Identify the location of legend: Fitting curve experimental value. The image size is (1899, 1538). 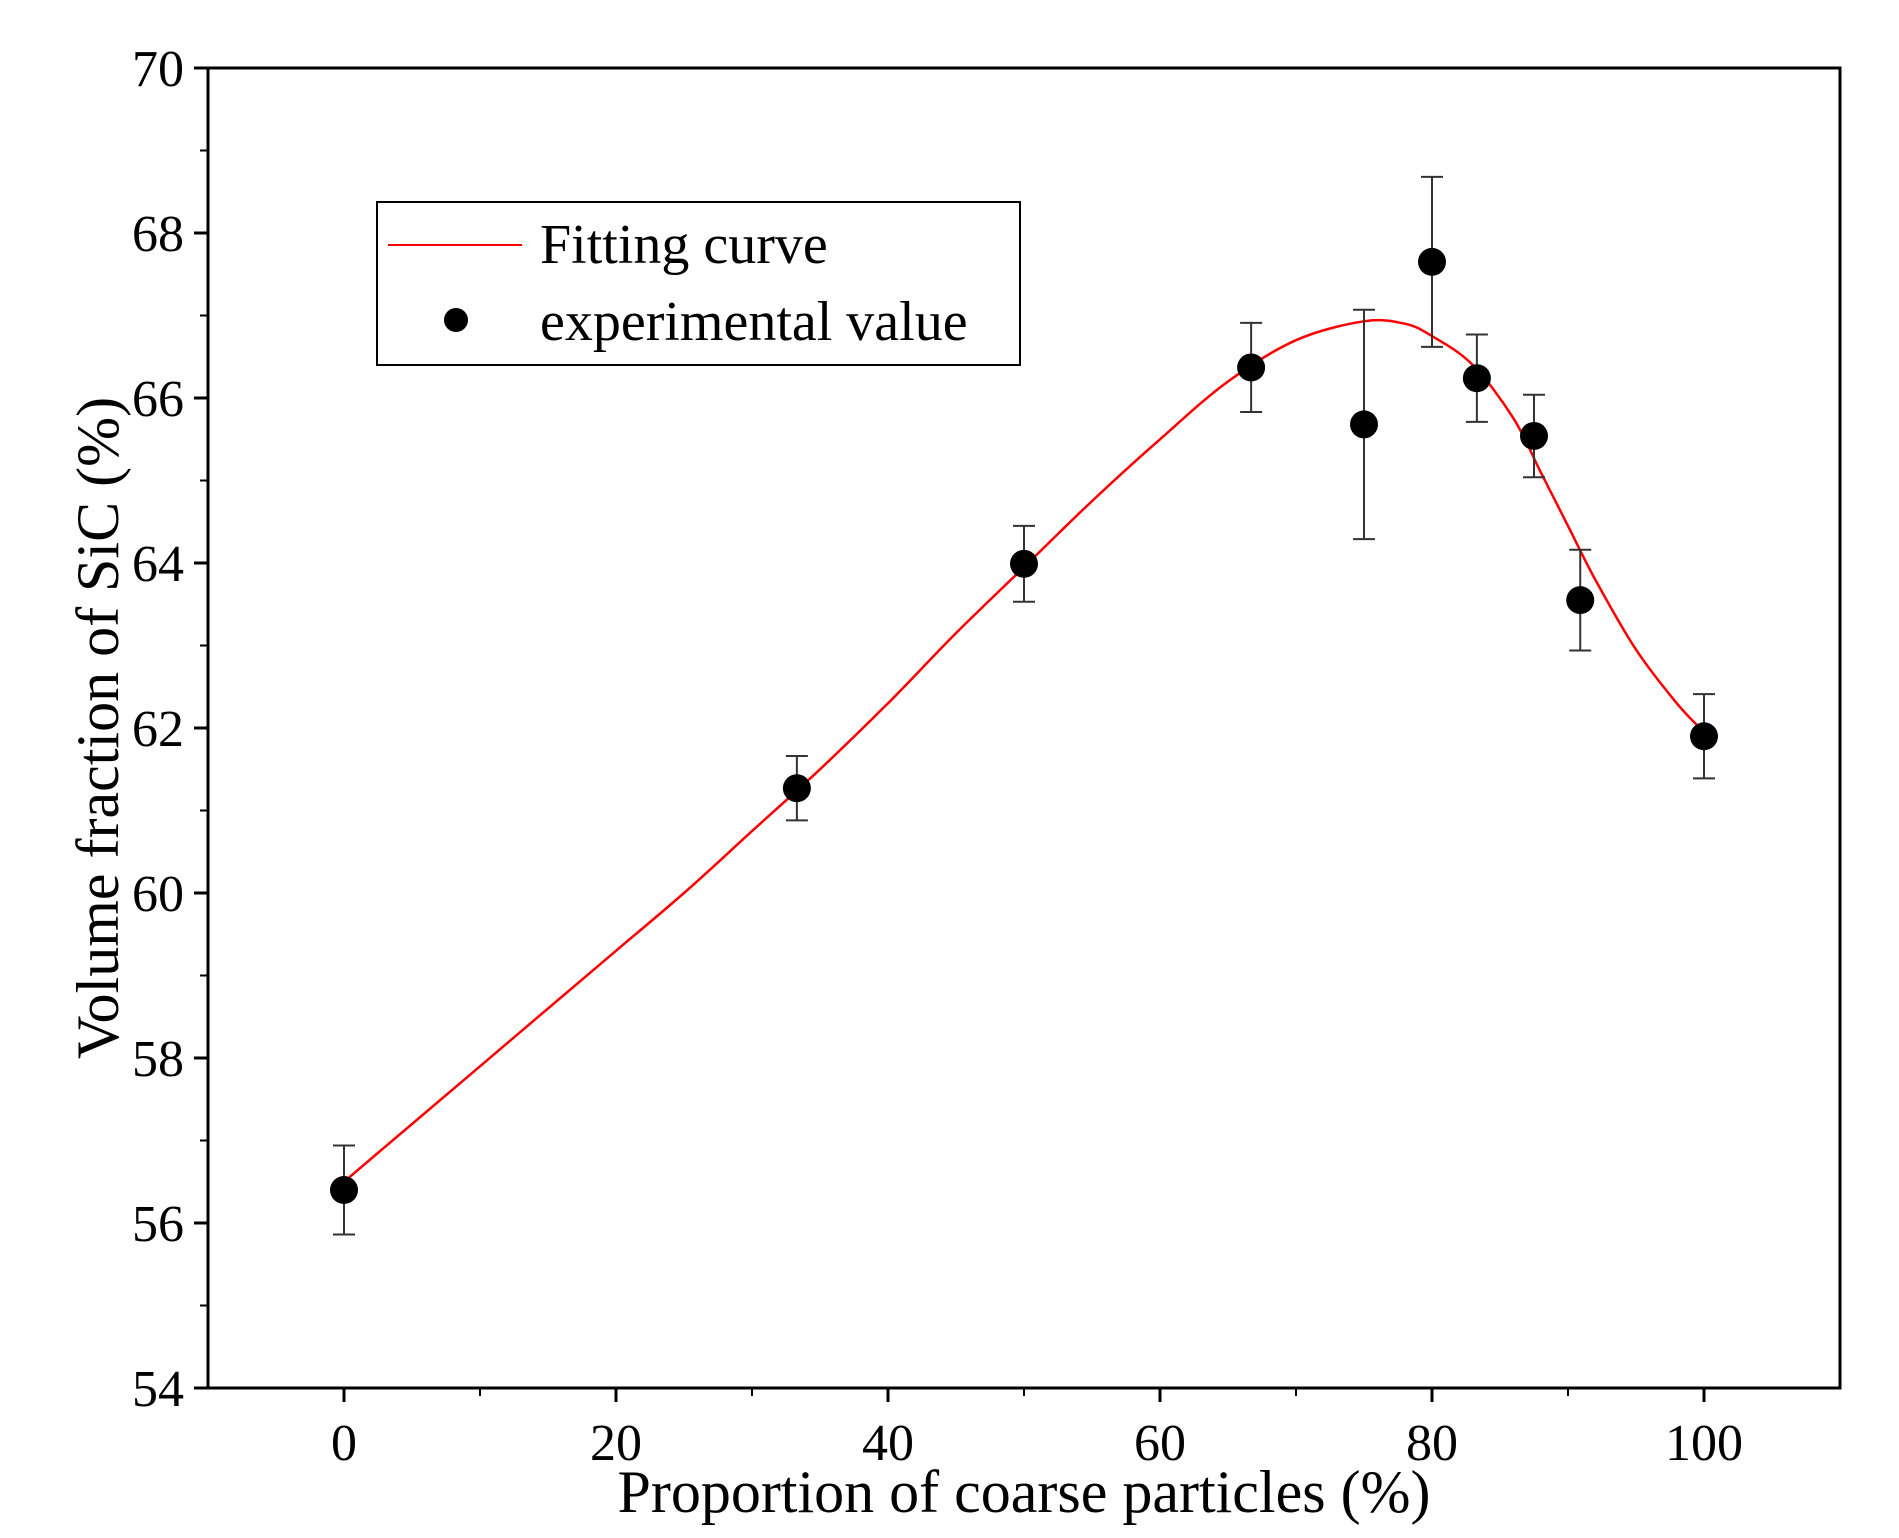
(698, 283).